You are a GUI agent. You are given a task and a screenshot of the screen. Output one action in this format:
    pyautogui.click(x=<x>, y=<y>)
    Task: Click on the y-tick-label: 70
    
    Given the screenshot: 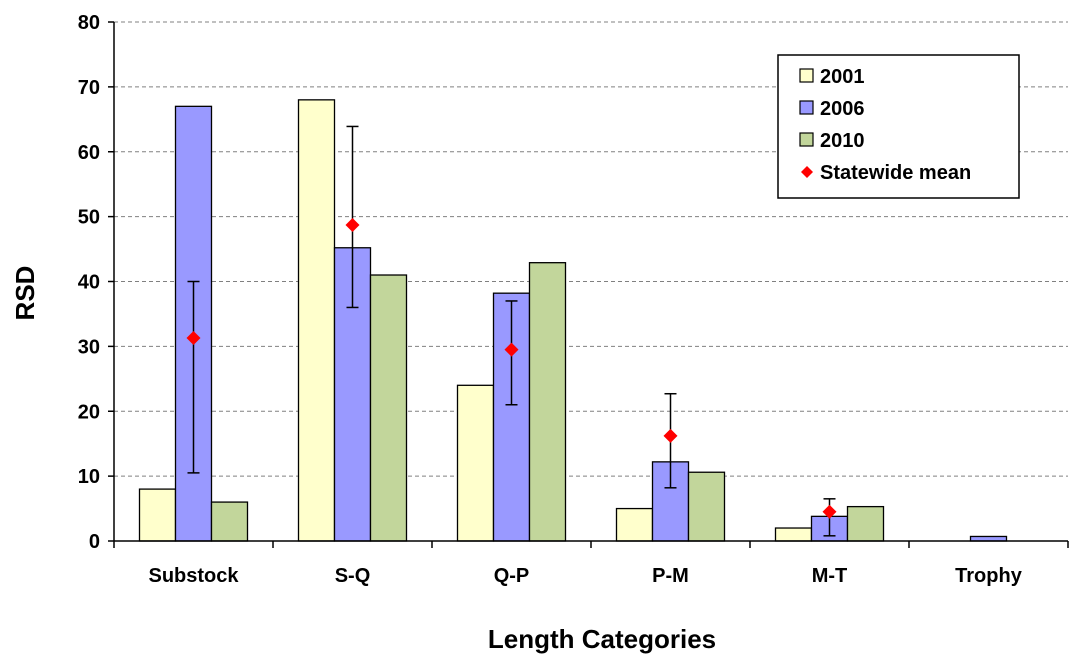 What is the action you would take?
    pyautogui.click(x=89, y=88)
    